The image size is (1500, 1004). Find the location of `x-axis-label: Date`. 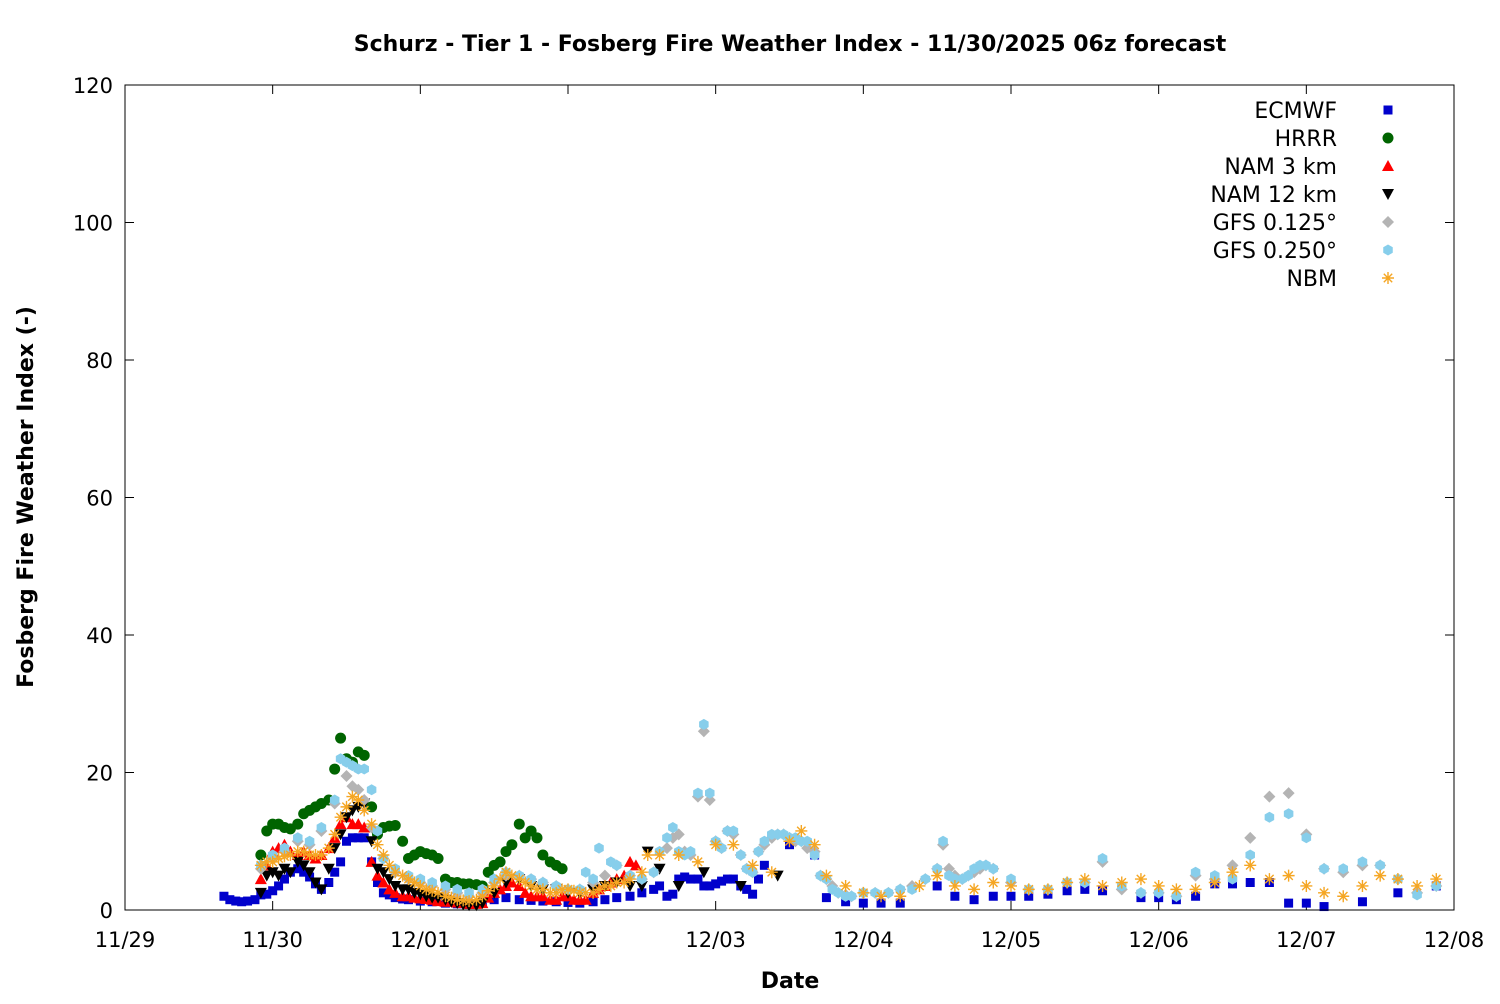

x-axis-label: Date is located at coordinates (790, 981).